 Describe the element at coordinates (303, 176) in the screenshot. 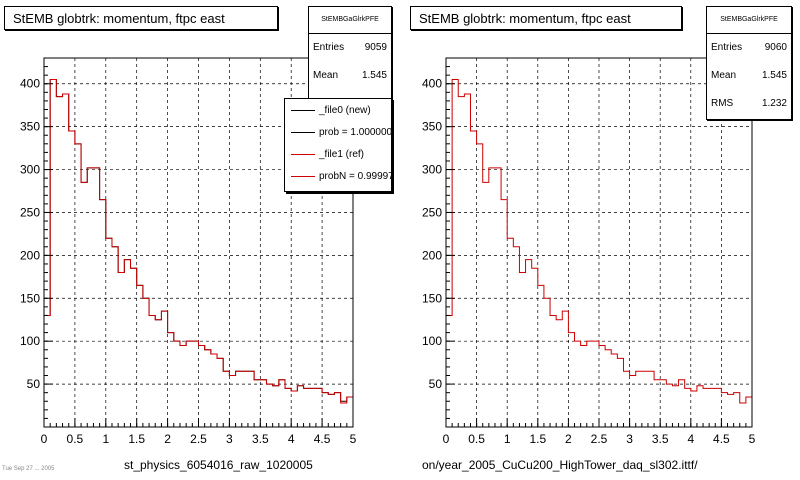

I see `legend-swatch-probn` at that location.